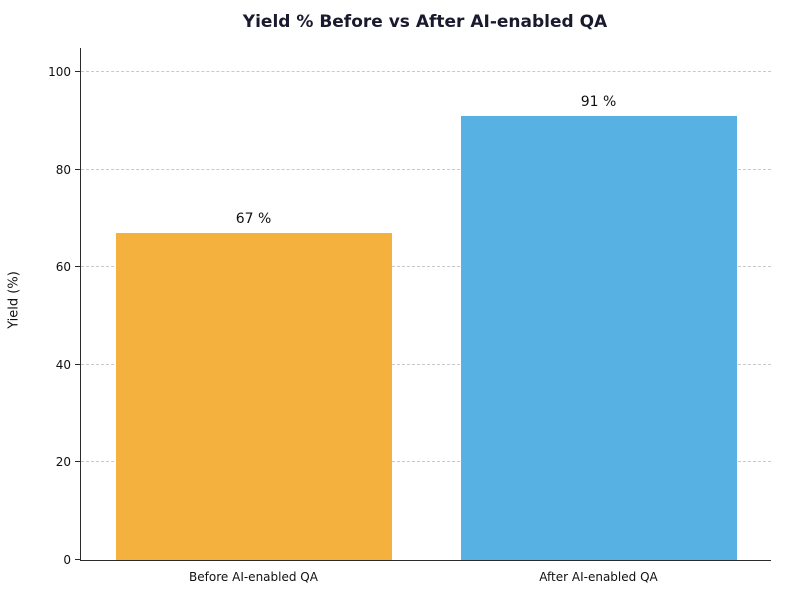 The image size is (800, 600). Describe the element at coordinates (14, 300) in the screenshot. I see `y-axis-label: Yield (%)` at that location.